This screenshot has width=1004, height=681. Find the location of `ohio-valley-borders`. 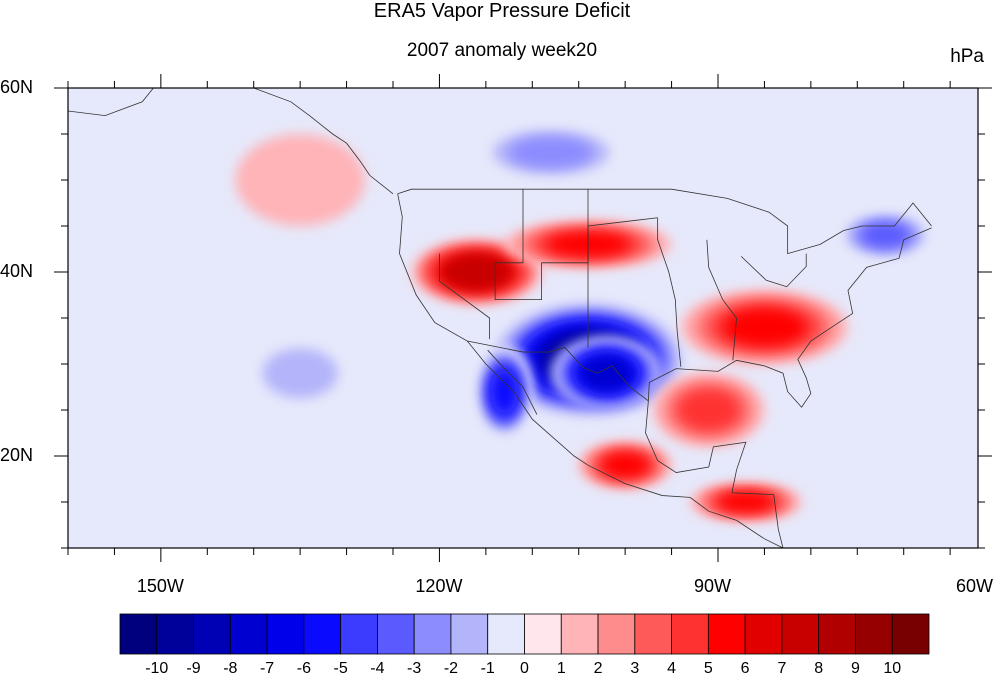

ohio-valley-borders is located at coordinates (773, 270).